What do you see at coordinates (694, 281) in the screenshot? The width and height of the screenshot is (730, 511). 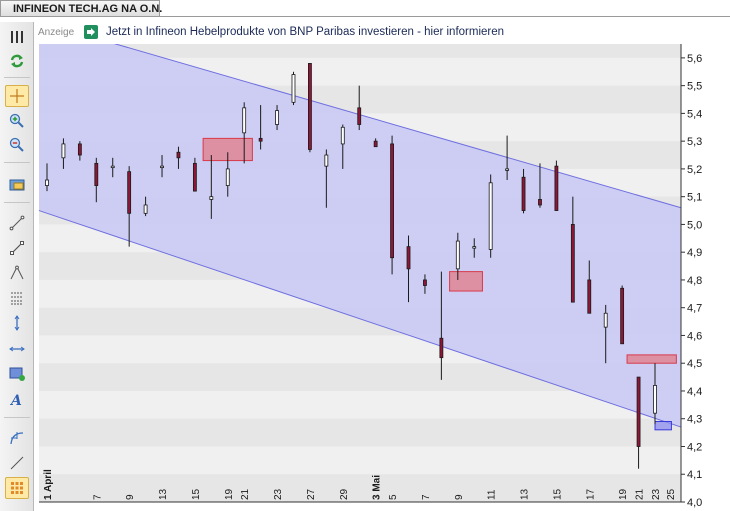 I see `y-tick-label: 4,8` at bounding box center [694, 281].